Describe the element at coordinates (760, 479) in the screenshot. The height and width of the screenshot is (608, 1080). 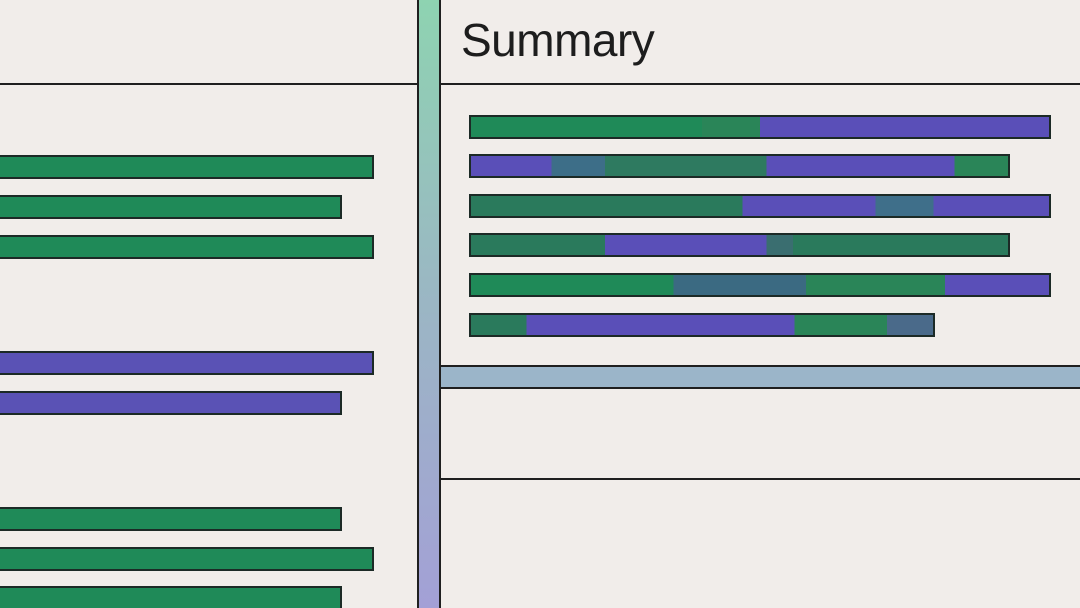
I see `lower-section-divider` at that location.